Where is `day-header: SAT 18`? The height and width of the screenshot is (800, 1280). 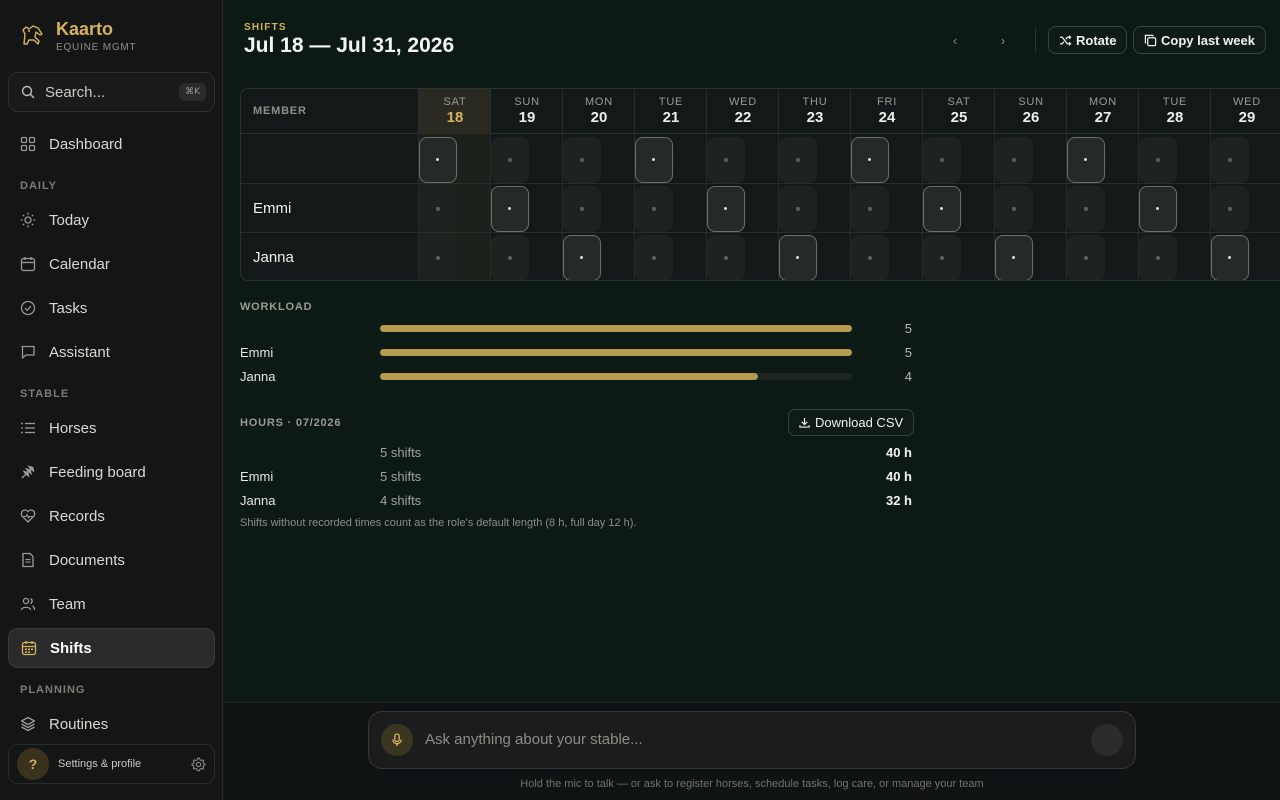 day-header: SAT 18 is located at coordinates (455, 111).